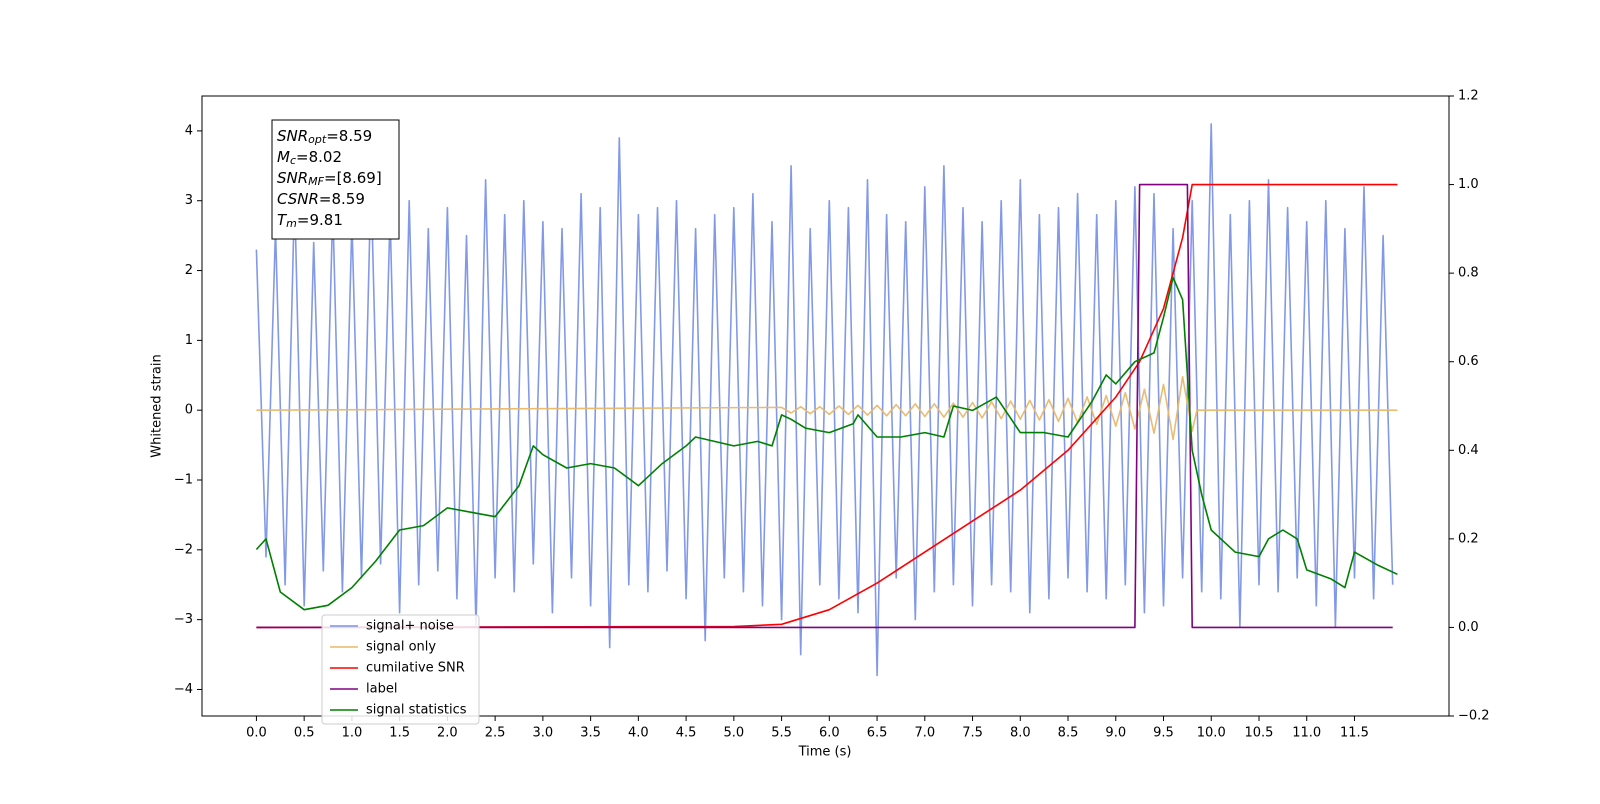 The image size is (1600, 804). I want to click on y-tick-label: −3, so click(183, 619).